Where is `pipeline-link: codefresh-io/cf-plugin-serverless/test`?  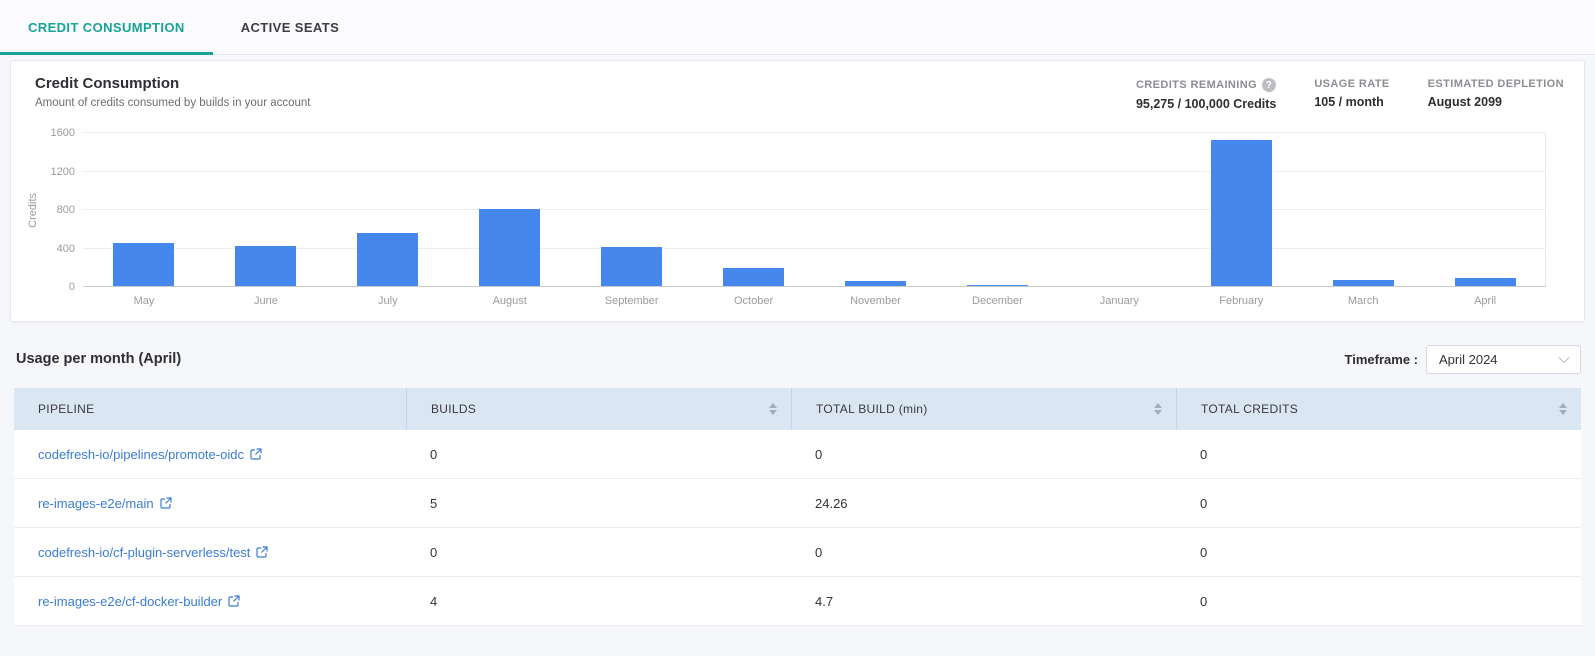 pipeline-link: codefresh-io/cf-plugin-serverless/test is located at coordinates (153, 552).